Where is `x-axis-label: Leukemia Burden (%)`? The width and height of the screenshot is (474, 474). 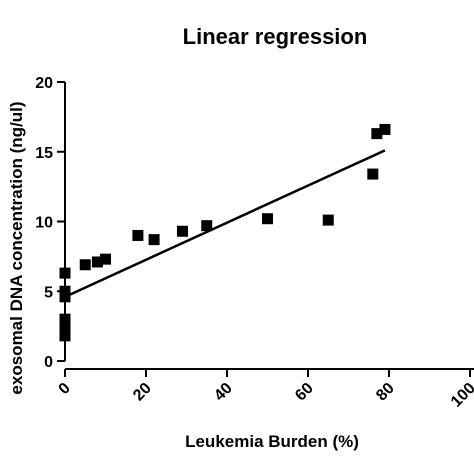 x-axis-label: Leukemia Burden (%) is located at coordinates (272, 441).